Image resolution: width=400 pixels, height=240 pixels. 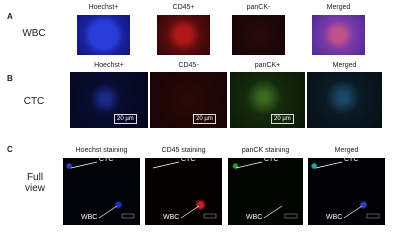 What do you see at coordinates (10, 78) in the screenshot?
I see `panel-label: B` at bounding box center [10, 78].